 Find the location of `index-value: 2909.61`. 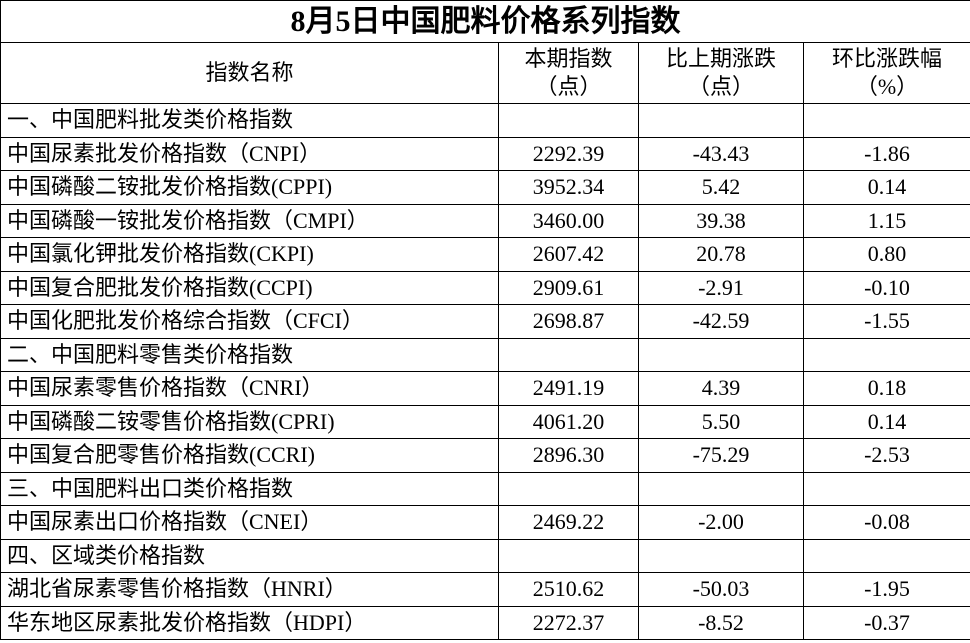

index-value: 2909.61 is located at coordinates (568, 287).